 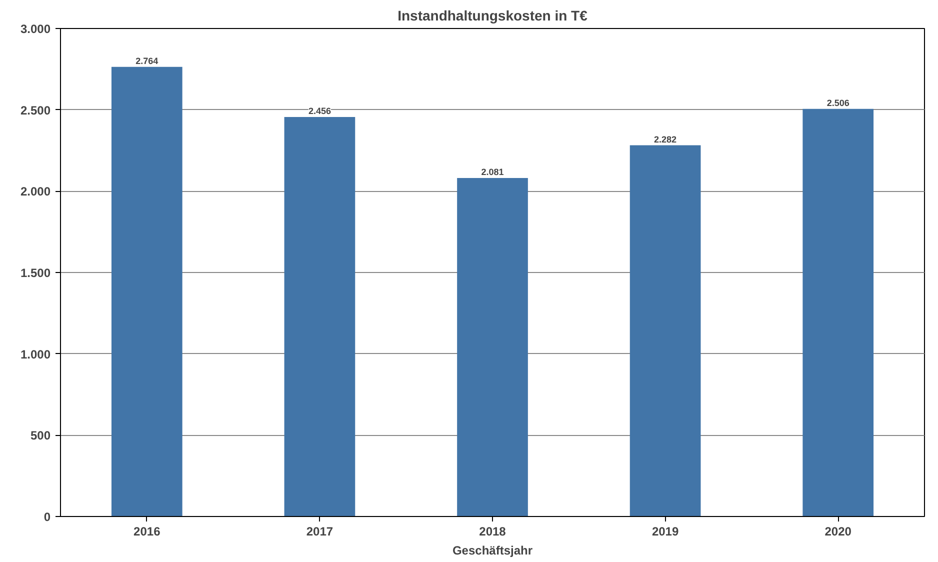 What do you see at coordinates (147, 61) in the screenshot?
I see `data-label: 2.764` at bounding box center [147, 61].